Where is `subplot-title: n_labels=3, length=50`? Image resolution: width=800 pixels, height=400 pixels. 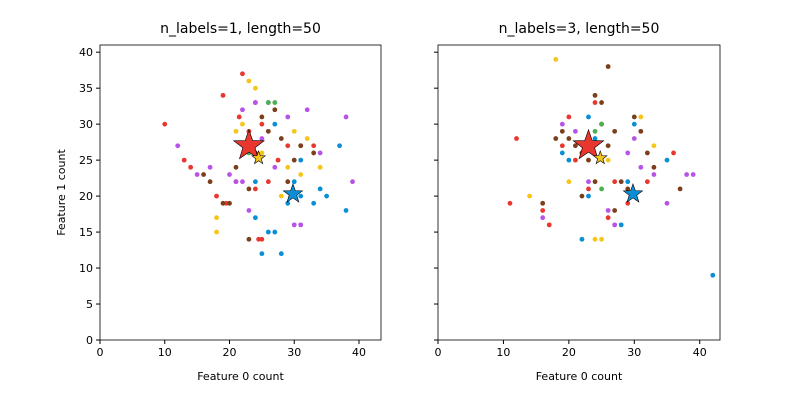
subplot-title: n_labels=3, length=50 is located at coordinates (579, 29).